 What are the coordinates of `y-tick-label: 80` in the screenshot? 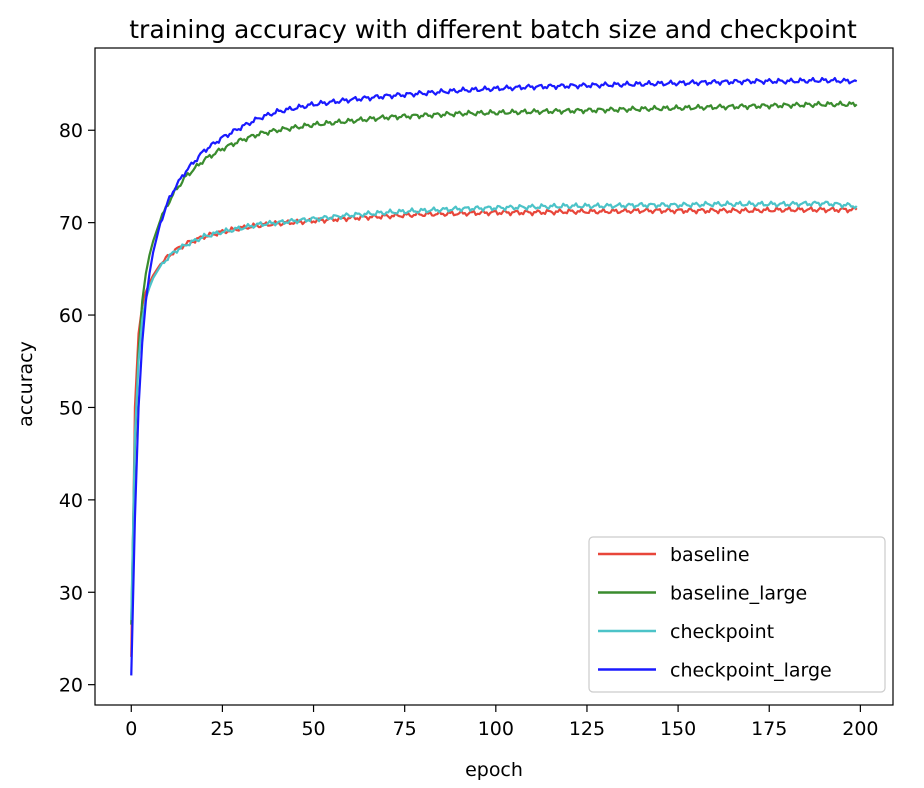 It's located at (71, 131).